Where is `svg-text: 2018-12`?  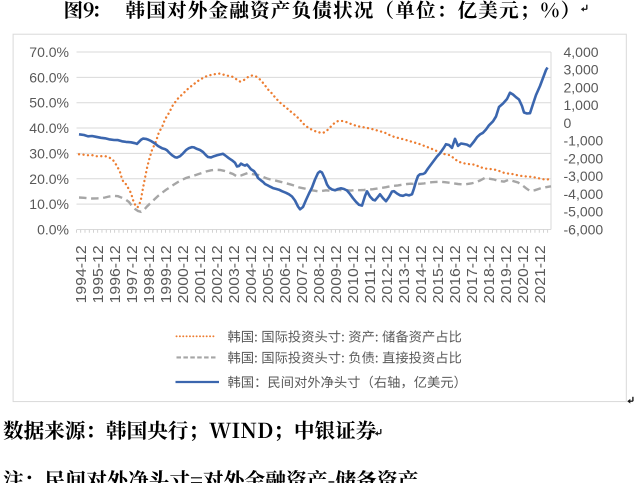 svg-text: 2018-12 is located at coordinates (489, 274).